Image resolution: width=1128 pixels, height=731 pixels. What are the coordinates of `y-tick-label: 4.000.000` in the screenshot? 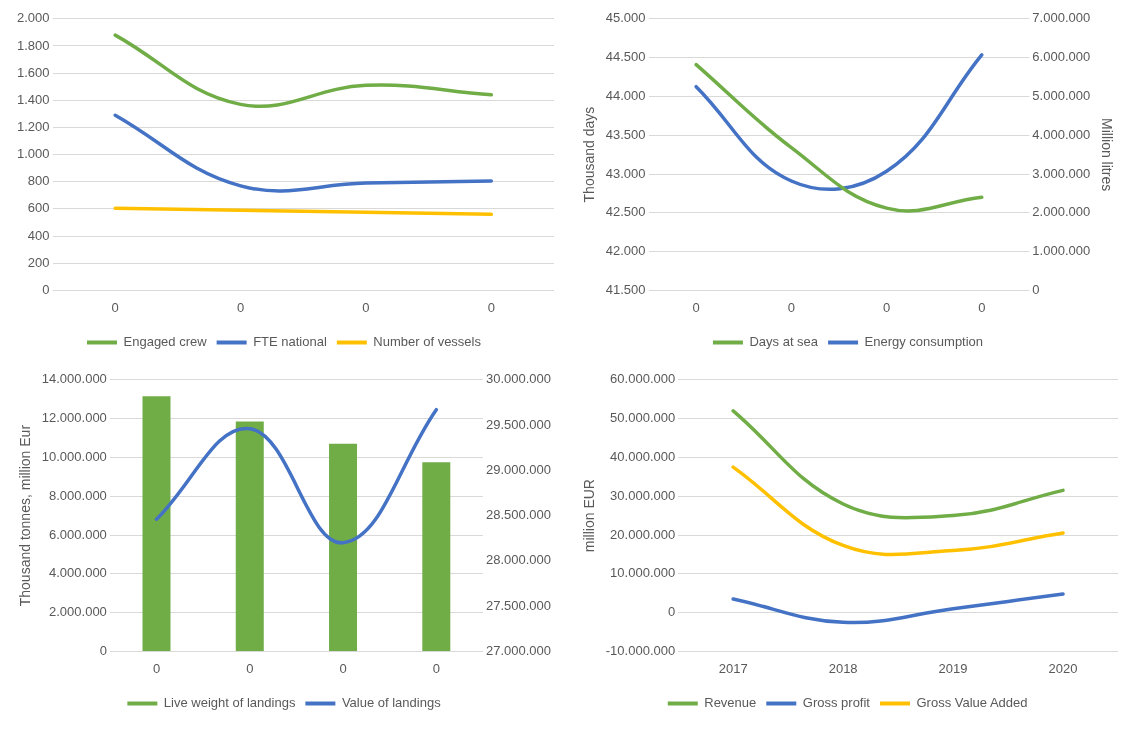 It's located at (78, 573).